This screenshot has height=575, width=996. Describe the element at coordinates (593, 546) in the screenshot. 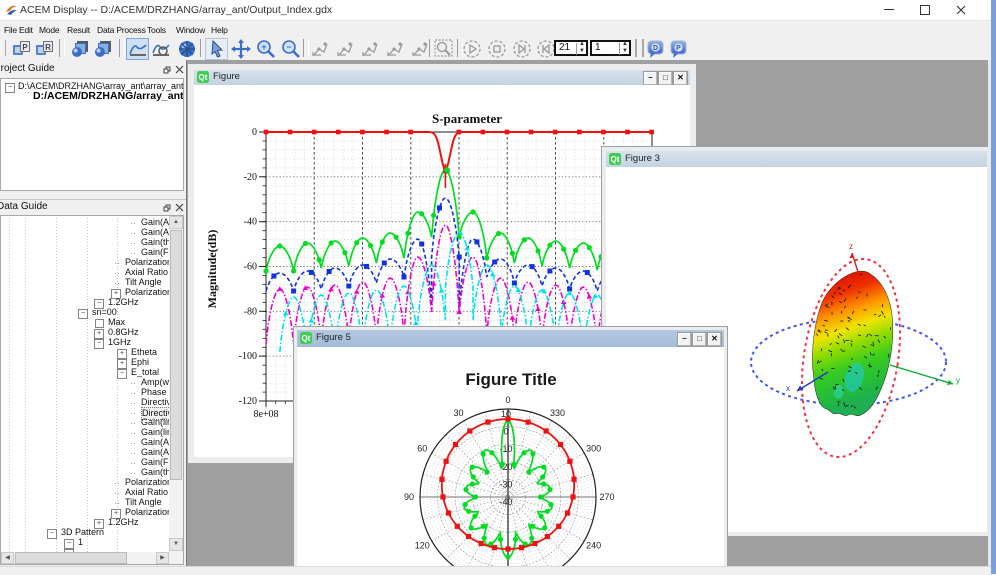

I see `svg-text: 240` at that location.